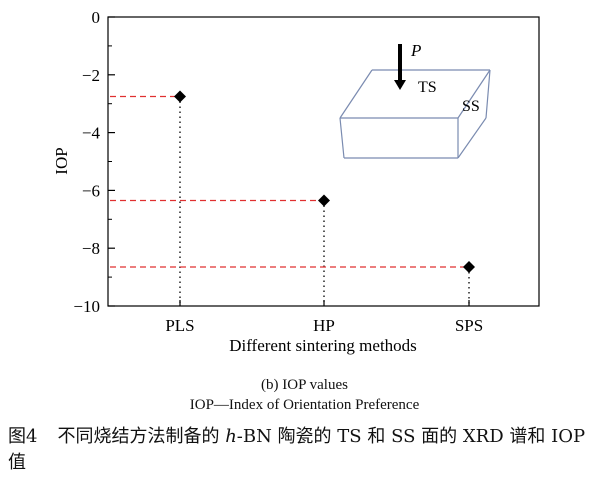 This screenshot has height=481, width=609. I want to click on orientation-inset: P TS SS, so click(415, 100).